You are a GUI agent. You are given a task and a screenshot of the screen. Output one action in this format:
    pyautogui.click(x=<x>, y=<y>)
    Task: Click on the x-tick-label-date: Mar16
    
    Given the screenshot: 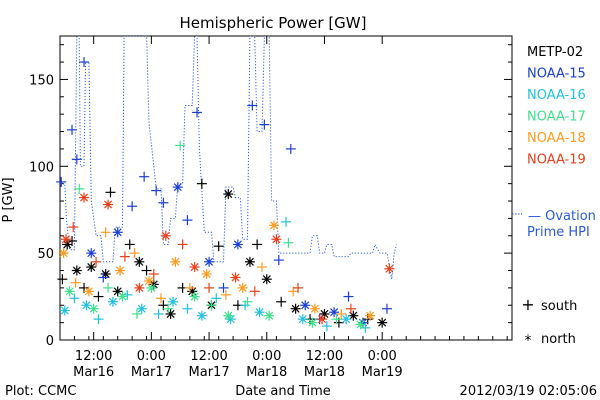 What is the action you would take?
    pyautogui.click(x=93, y=372)
    